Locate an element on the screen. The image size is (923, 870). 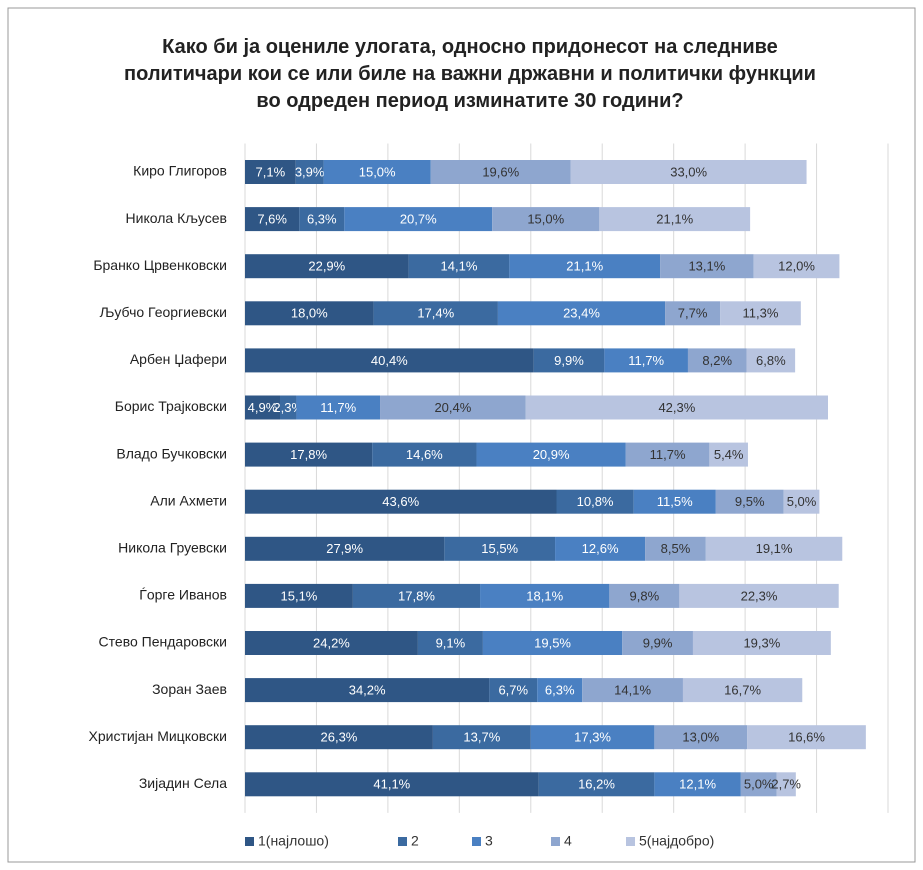
data-label: 23,4% is located at coordinates (581, 313).